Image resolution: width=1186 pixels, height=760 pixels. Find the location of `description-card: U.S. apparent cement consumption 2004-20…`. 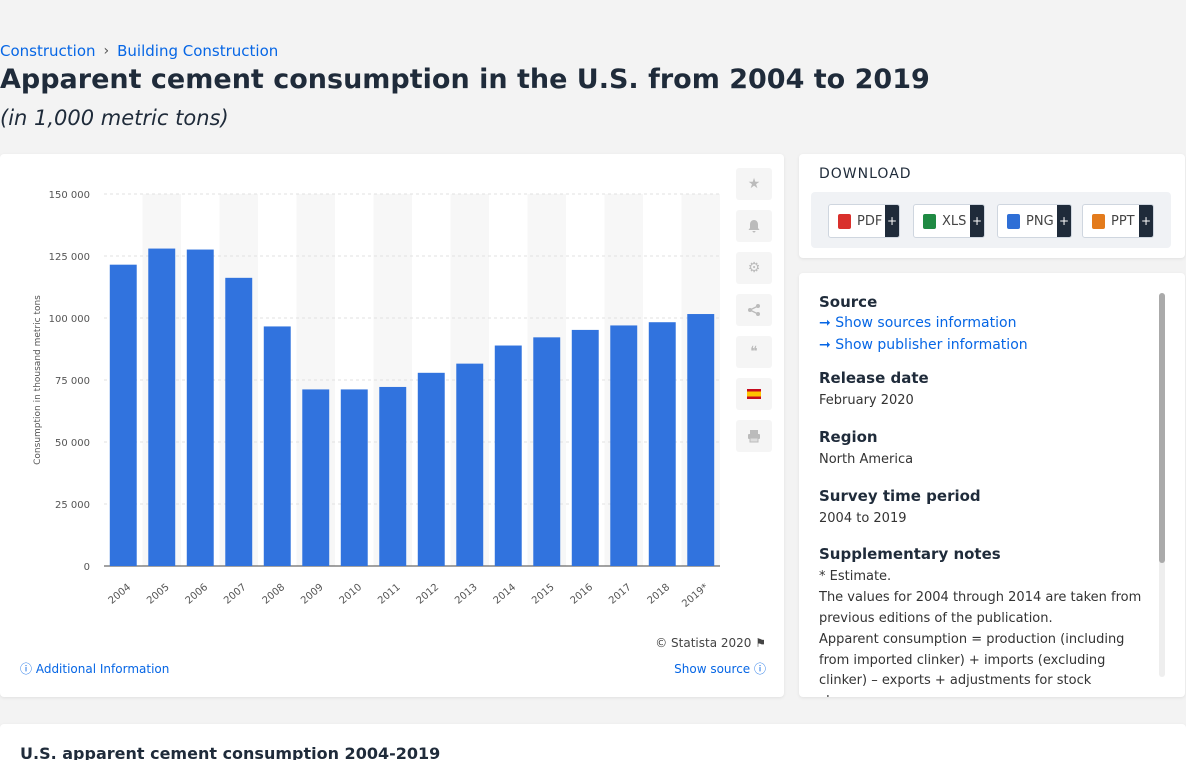

description-card: U.S. apparent cement consumption 2004-20… is located at coordinates (593, 742).